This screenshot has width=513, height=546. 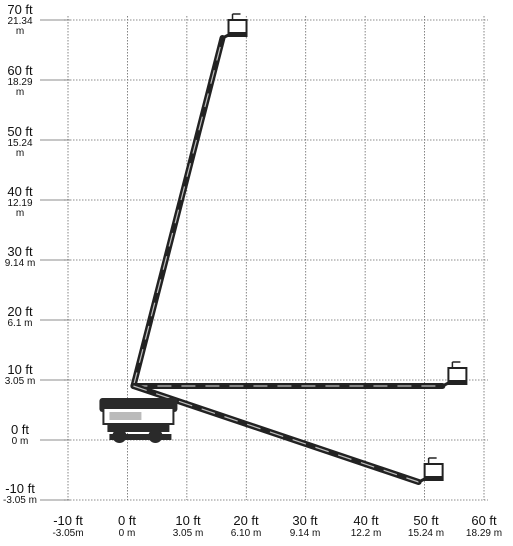 What do you see at coordinates (426, 526) in the screenshot?
I see `x-tick-label: 50 ft 15.24 m` at bounding box center [426, 526].